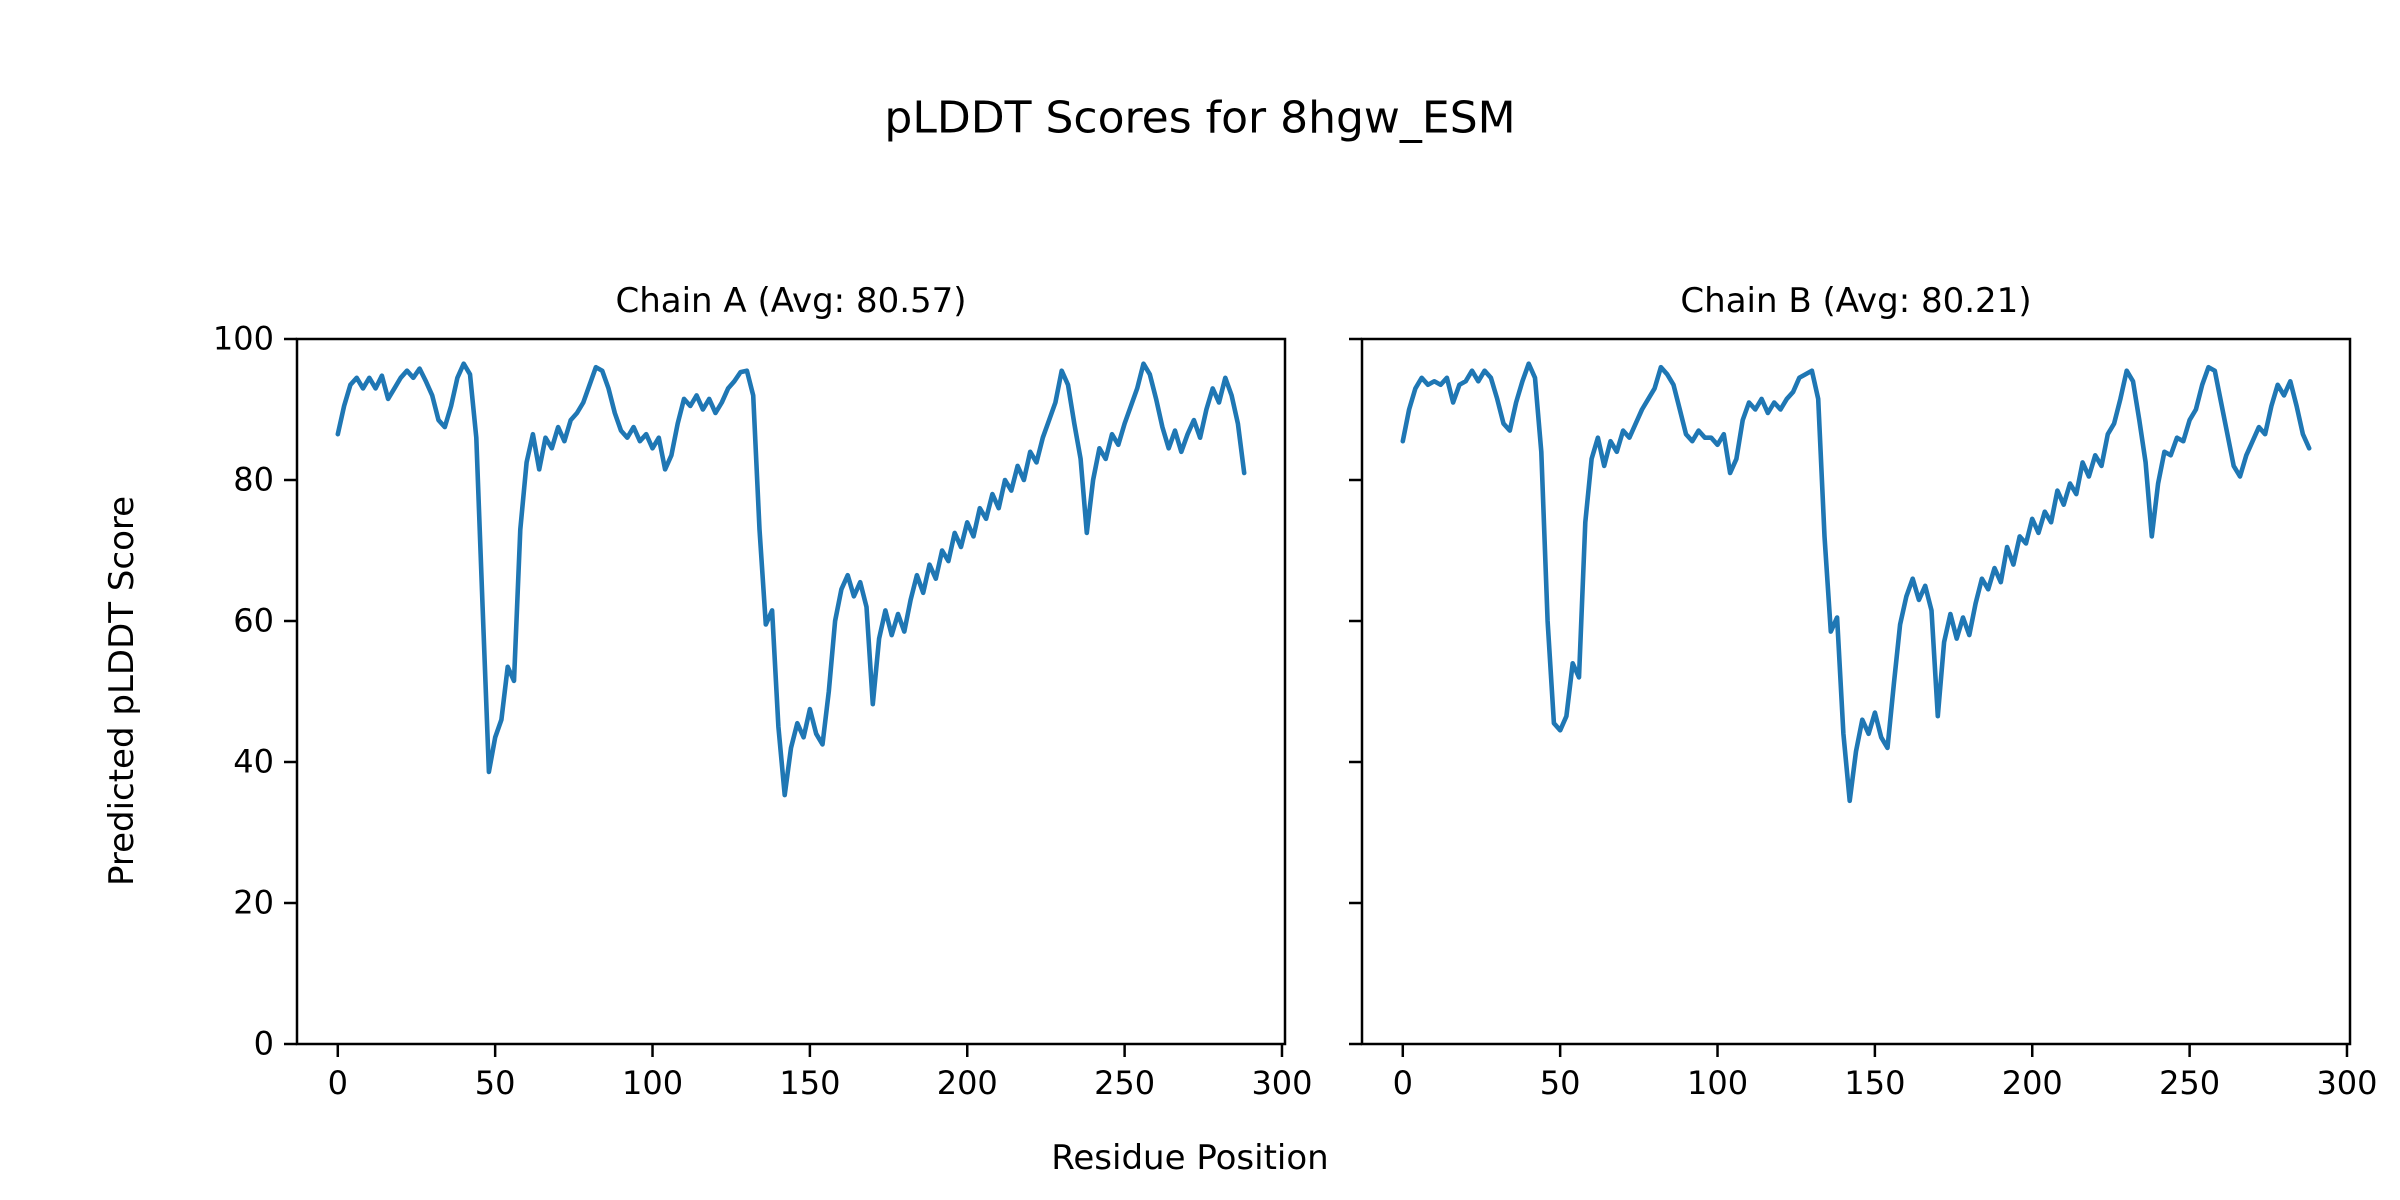 The height and width of the screenshot is (1200, 2400). I want to click on x-axis-label: Residue Position, so click(1190, 1158).